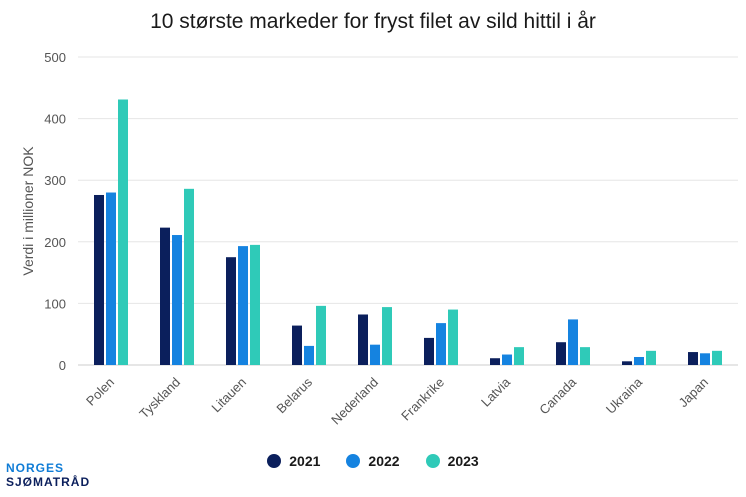 The height and width of the screenshot is (497, 746). Describe the element at coordinates (55, 303) in the screenshot. I see `y-tick-label: 100` at that location.